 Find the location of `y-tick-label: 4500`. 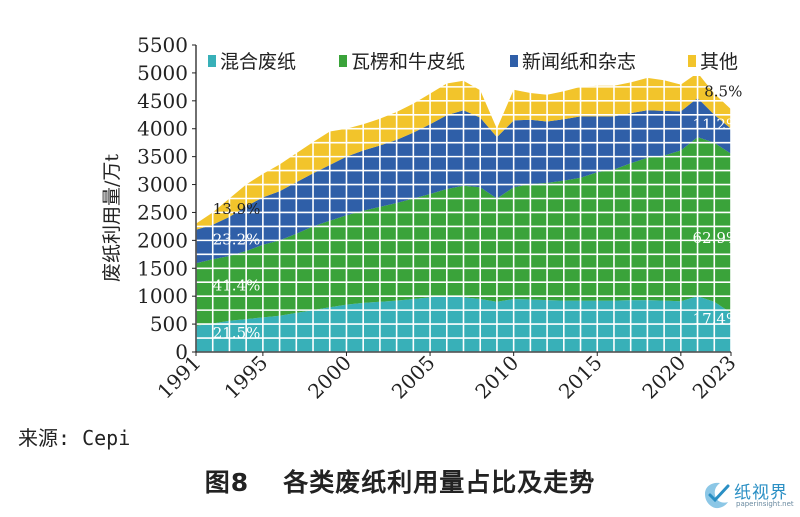

y-tick-label: 4500 is located at coordinates (162, 101).